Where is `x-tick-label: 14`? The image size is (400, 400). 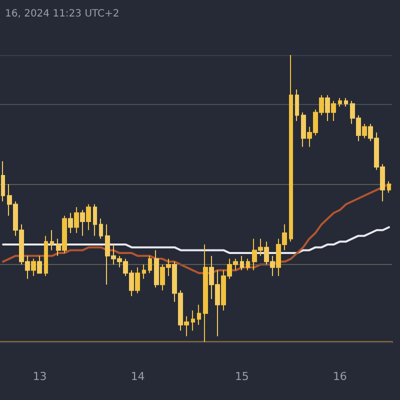
x-tick-label: 14 is located at coordinates (137, 376).